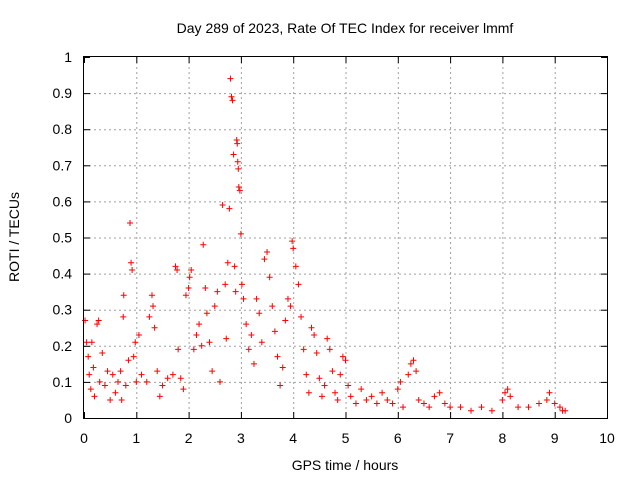 This screenshot has width=640, height=480. Describe the element at coordinates (63, 93) in the screenshot. I see `y-tick-label: 0.9` at that location.